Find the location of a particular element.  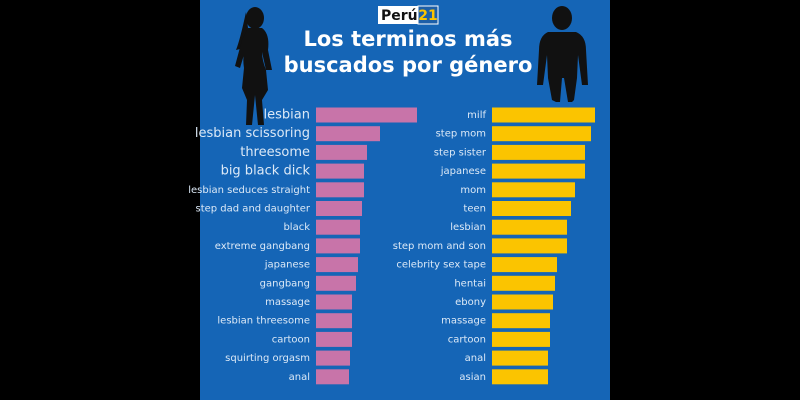

female-silhouette is located at coordinates (253, 66).